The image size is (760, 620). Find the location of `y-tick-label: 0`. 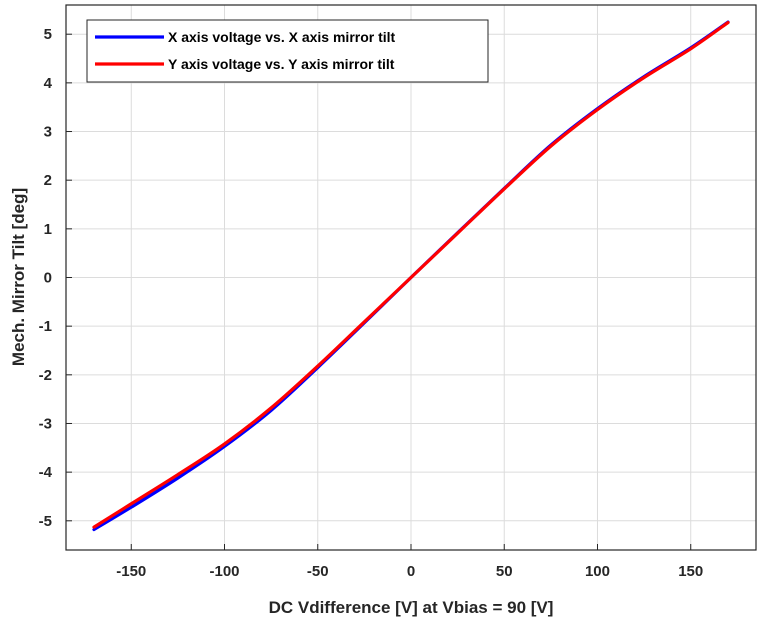

y-tick-label: 0 is located at coordinates (48, 278).